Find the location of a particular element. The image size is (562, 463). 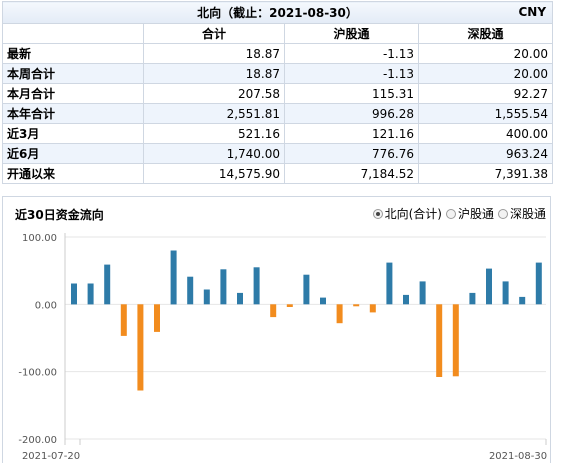

column-header-shenzhen: 深股通 is located at coordinates (485, 33).